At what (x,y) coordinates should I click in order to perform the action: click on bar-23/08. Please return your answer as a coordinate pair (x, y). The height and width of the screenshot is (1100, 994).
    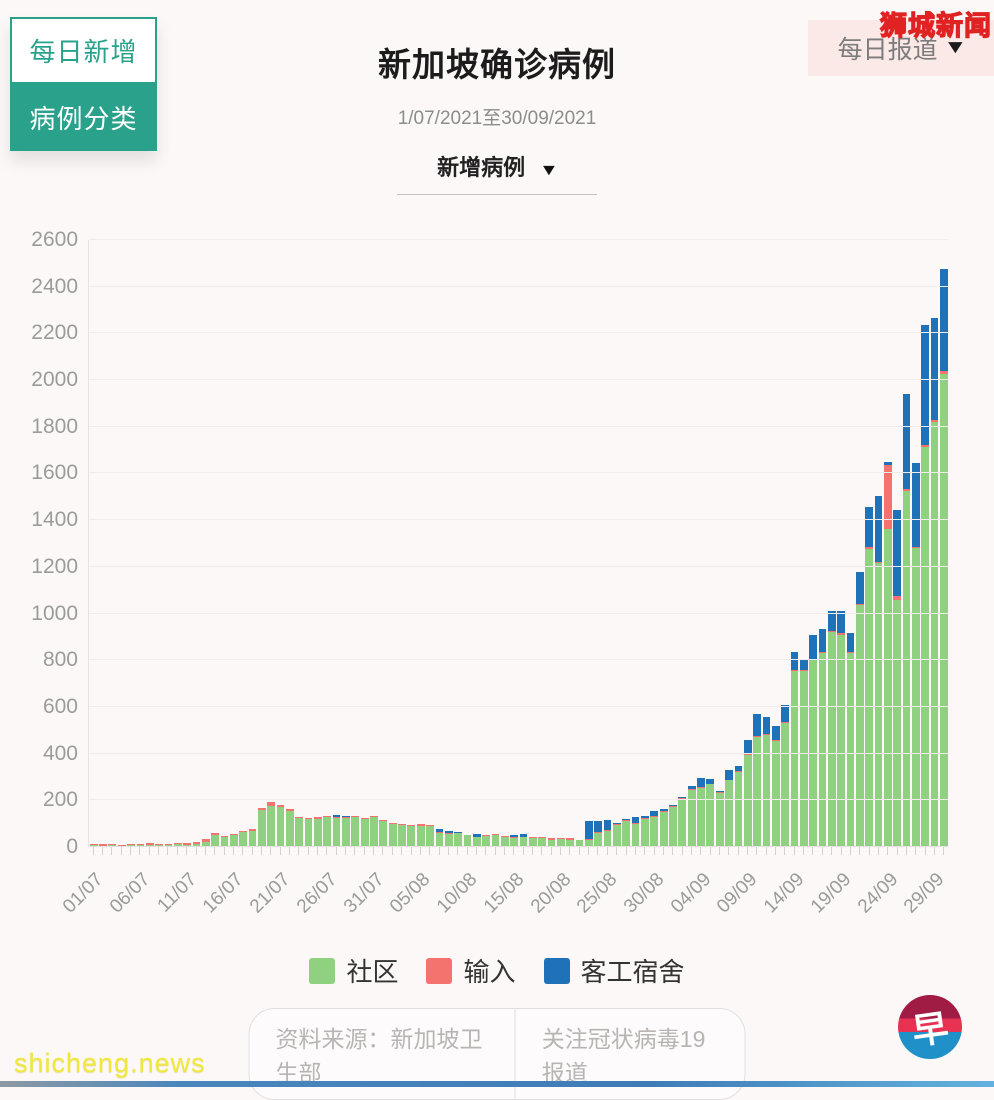
    Looking at the image, I should click on (589, 834).